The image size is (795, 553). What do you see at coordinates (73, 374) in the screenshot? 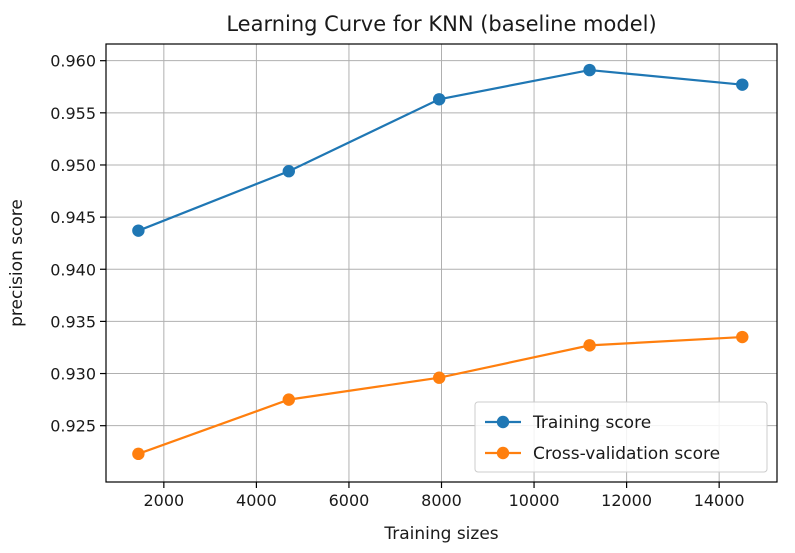
I see `y-tick-label: 0.930` at bounding box center [73, 374].